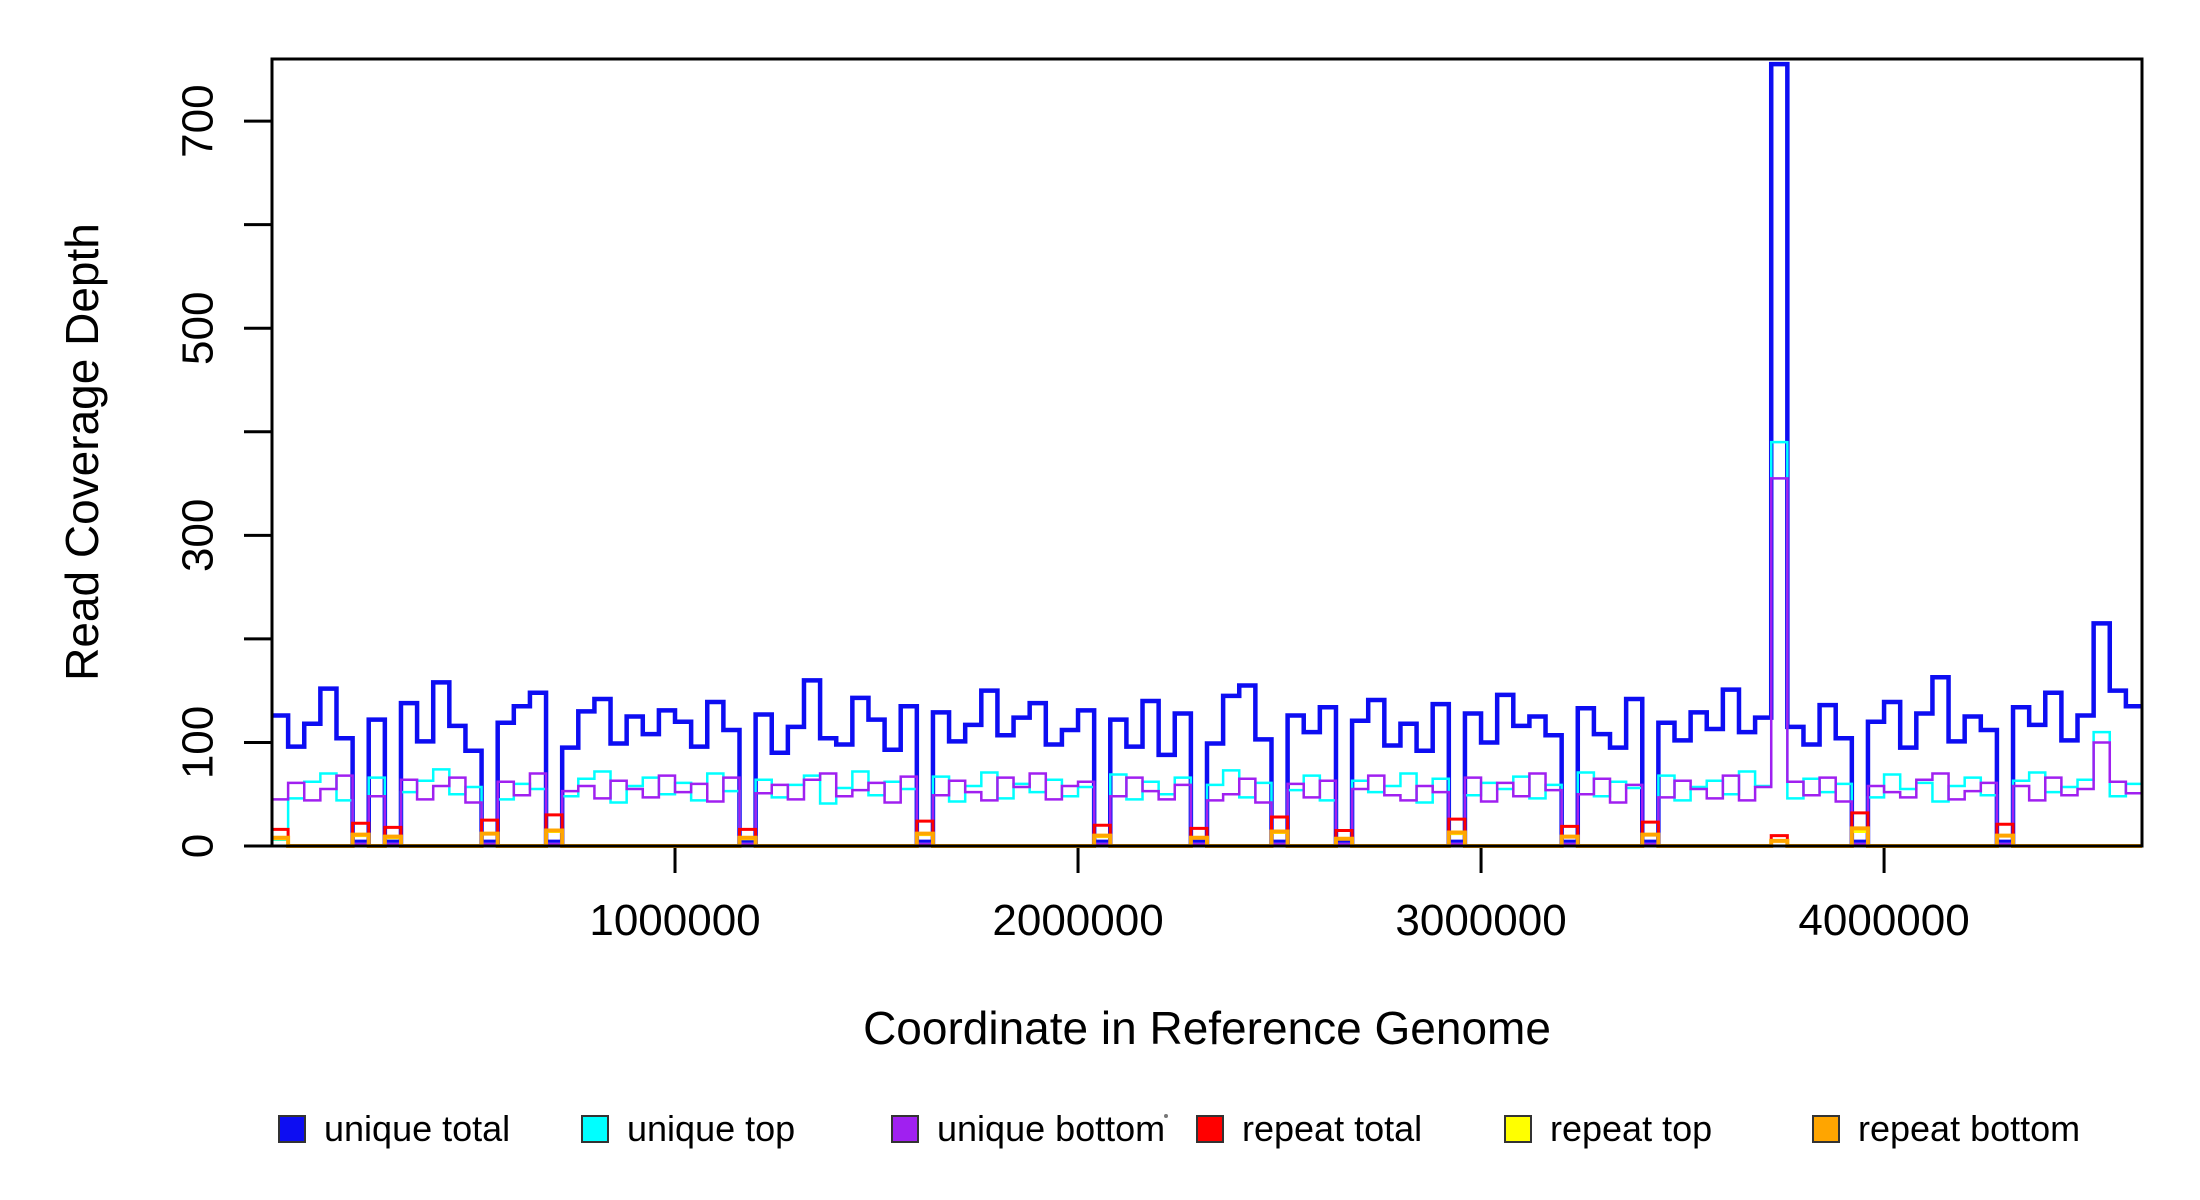  I want to click on legend-label-repeat-total: repeat total, so click(1332, 1128).